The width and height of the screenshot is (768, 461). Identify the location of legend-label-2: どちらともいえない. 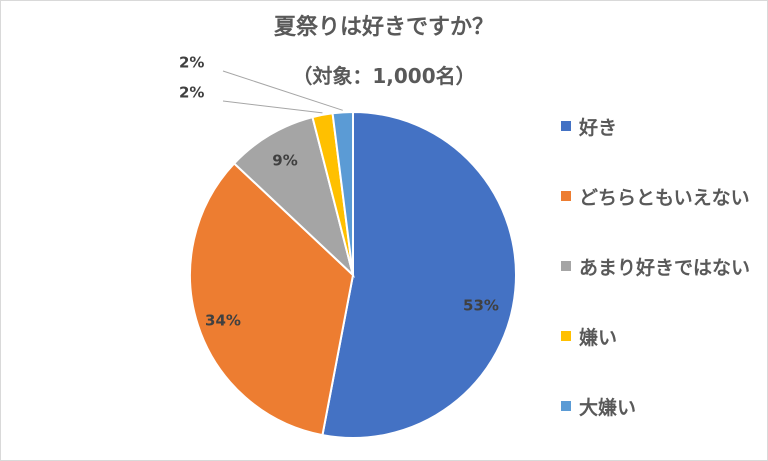
(664, 197).